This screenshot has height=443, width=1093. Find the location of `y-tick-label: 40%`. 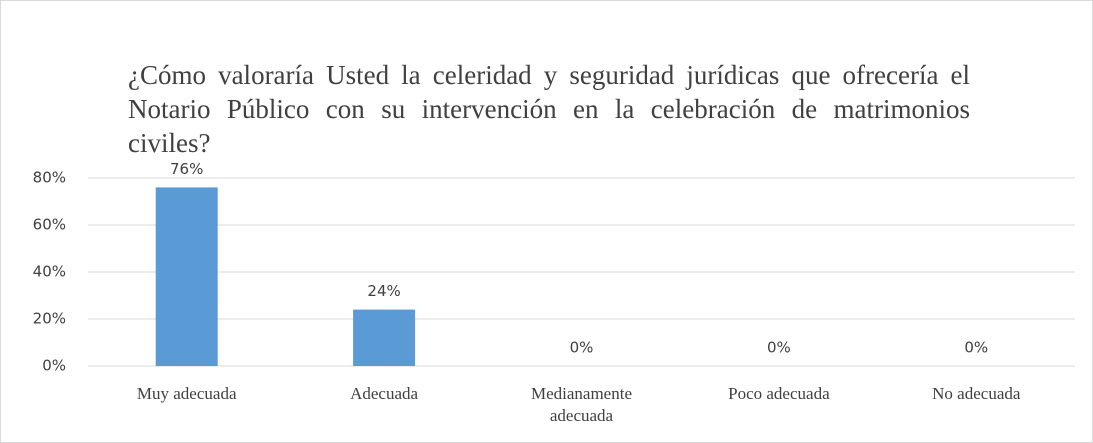

y-tick-label: 40% is located at coordinates (49, 272).